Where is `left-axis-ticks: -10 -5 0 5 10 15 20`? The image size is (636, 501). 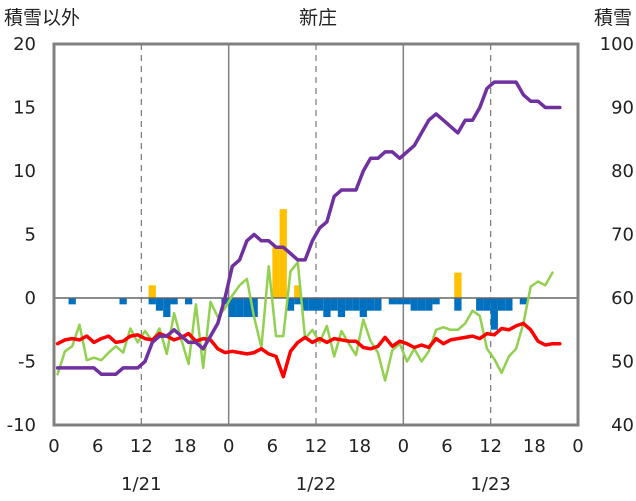
left-axis-ticks: -10 -5 0 5 10 15 20 is located at coordinates (21, 235).